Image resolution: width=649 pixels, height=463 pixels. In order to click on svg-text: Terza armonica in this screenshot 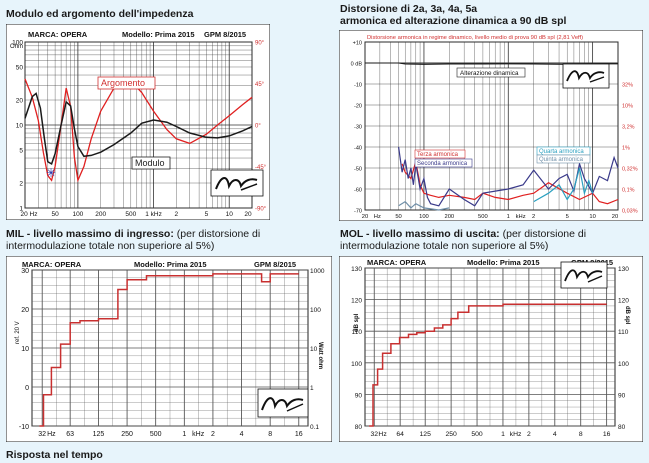, I will do `click(438, 155)`.